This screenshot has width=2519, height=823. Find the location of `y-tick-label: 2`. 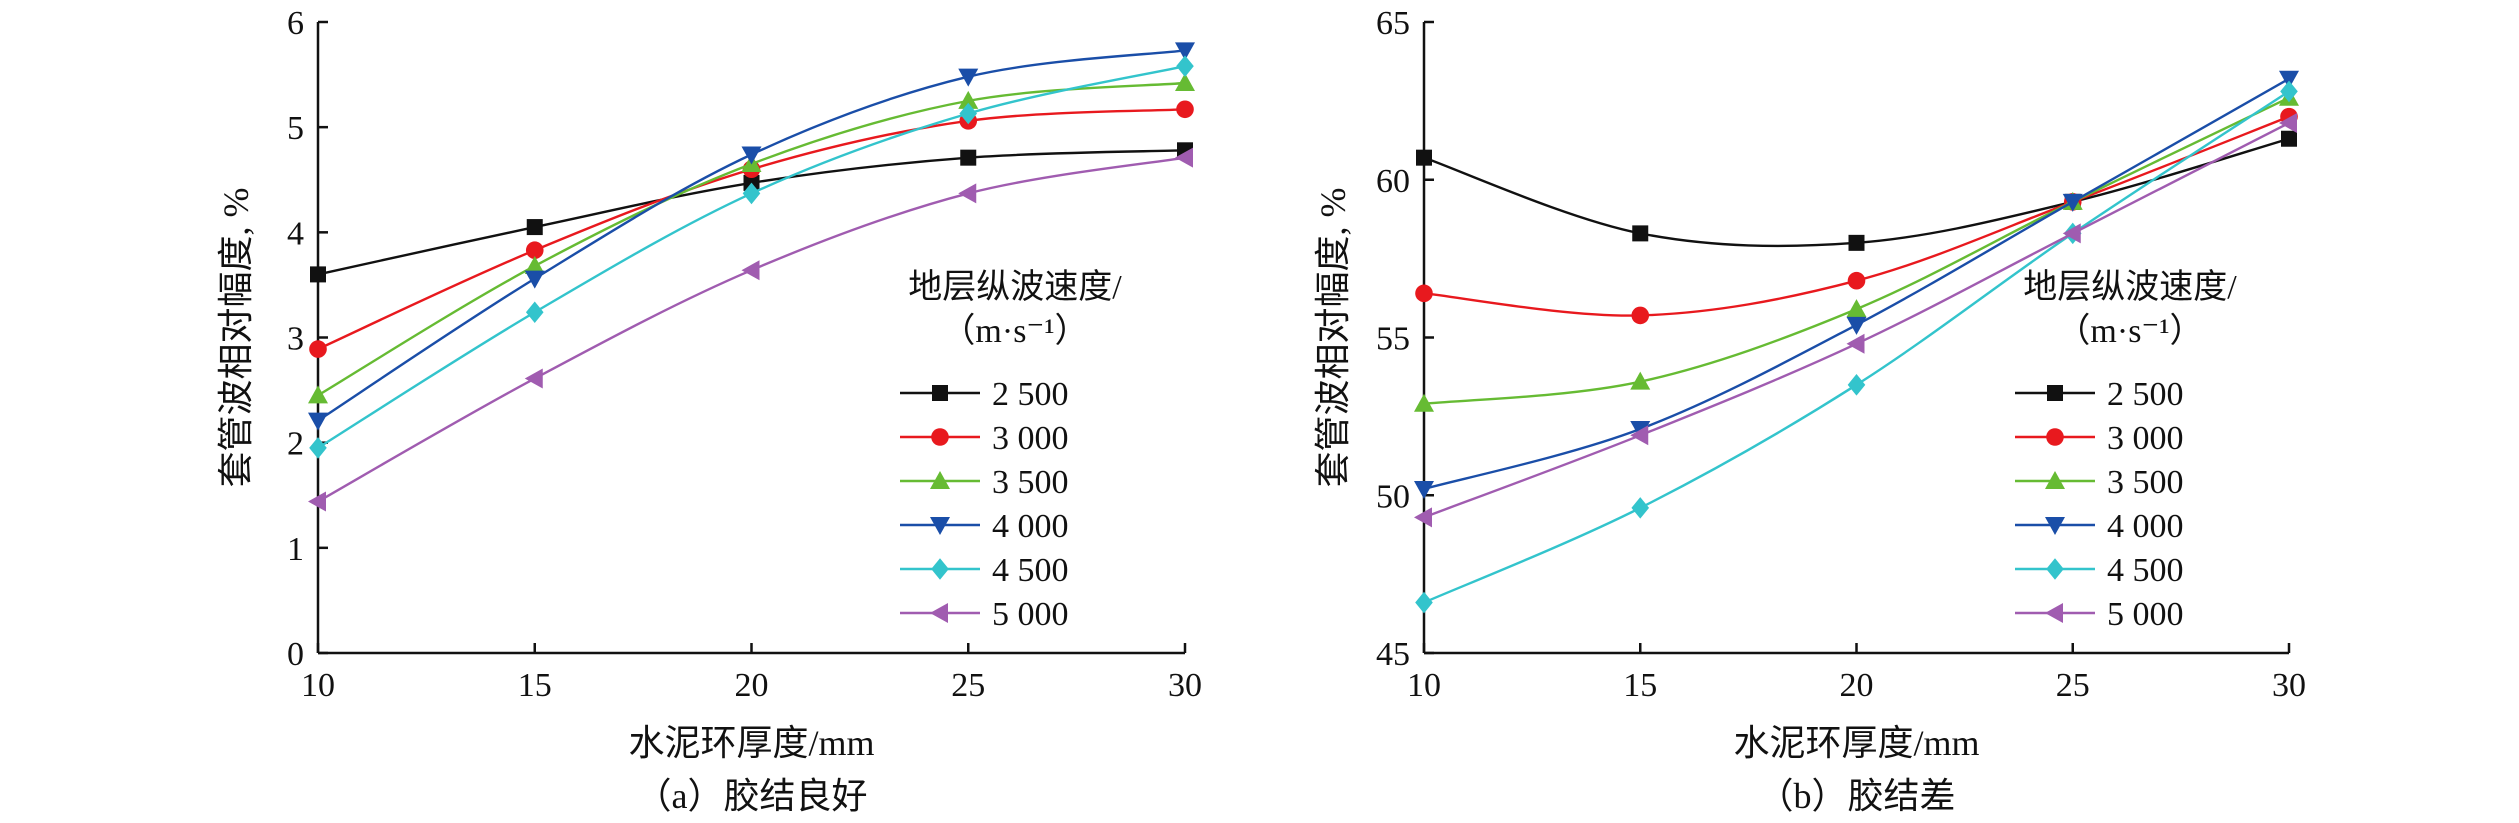

y-tick-label: 2 is located at coordinates (295, 444).